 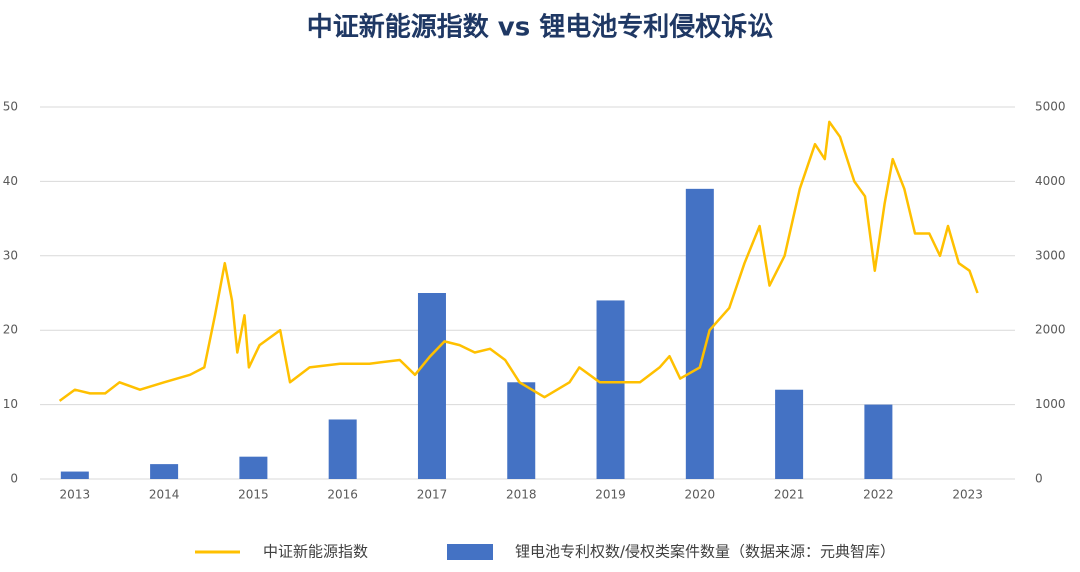 What do you see at coordinates (521, 495) in the screenshot?
I see `x-tick-label: 2018` at bounding box center [521, 495].